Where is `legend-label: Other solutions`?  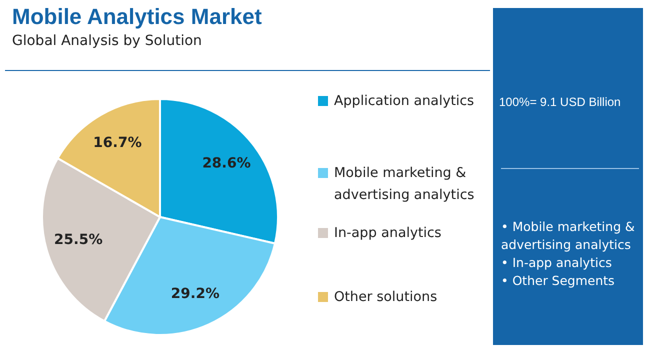 legend-label: Other solutions is located at coordinates (386, 297).